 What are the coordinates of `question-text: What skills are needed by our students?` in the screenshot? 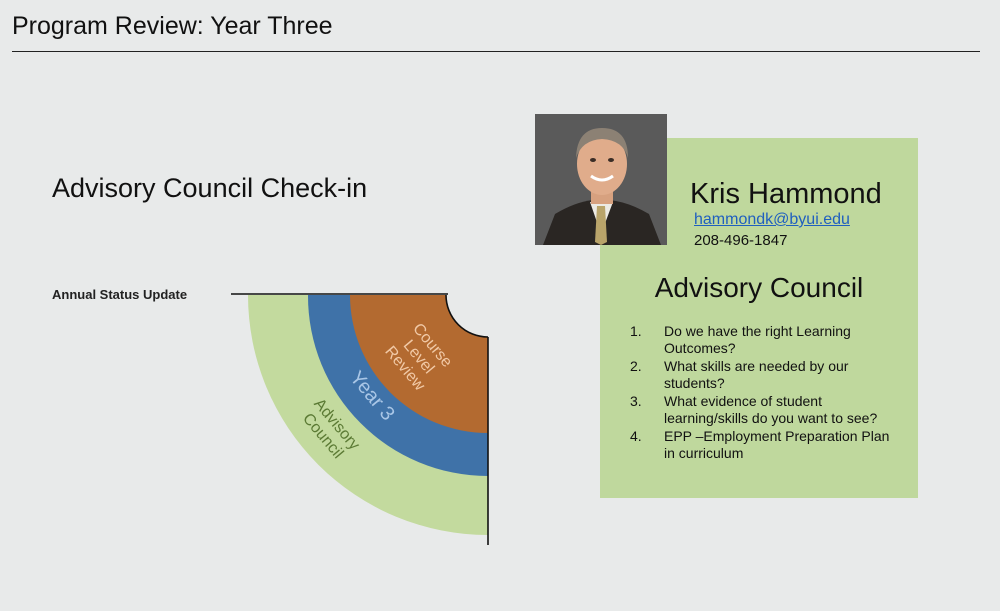 It's located at (756, 374).